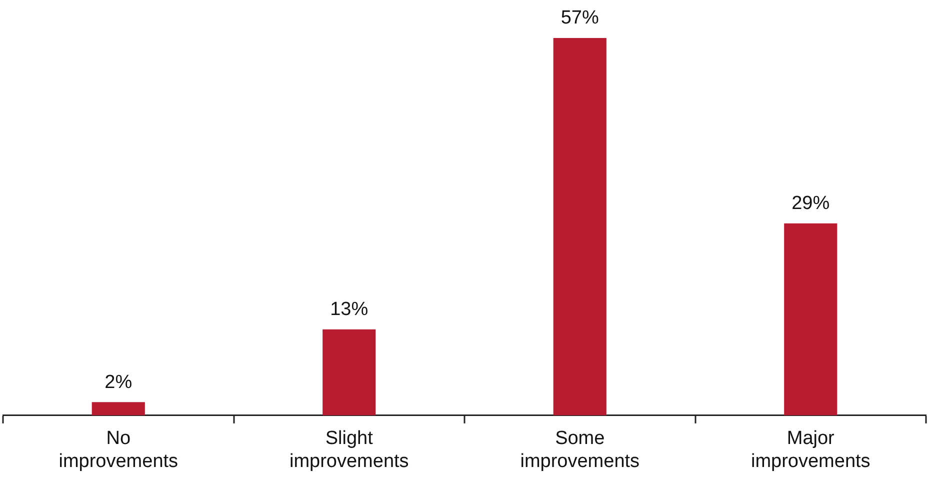 The height and width of the screenshot is (481, 929). Describe the element at coordinates (810, 450) in the screenshot. I see `x-tick-label: Major improvements` at that location.